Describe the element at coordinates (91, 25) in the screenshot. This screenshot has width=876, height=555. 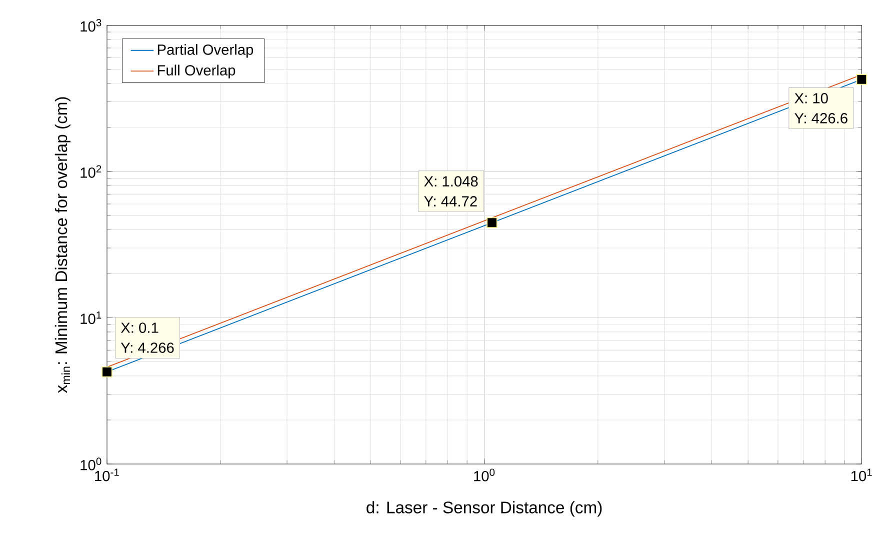
I see `y-tick-label: 10$^{3}$` at that location.